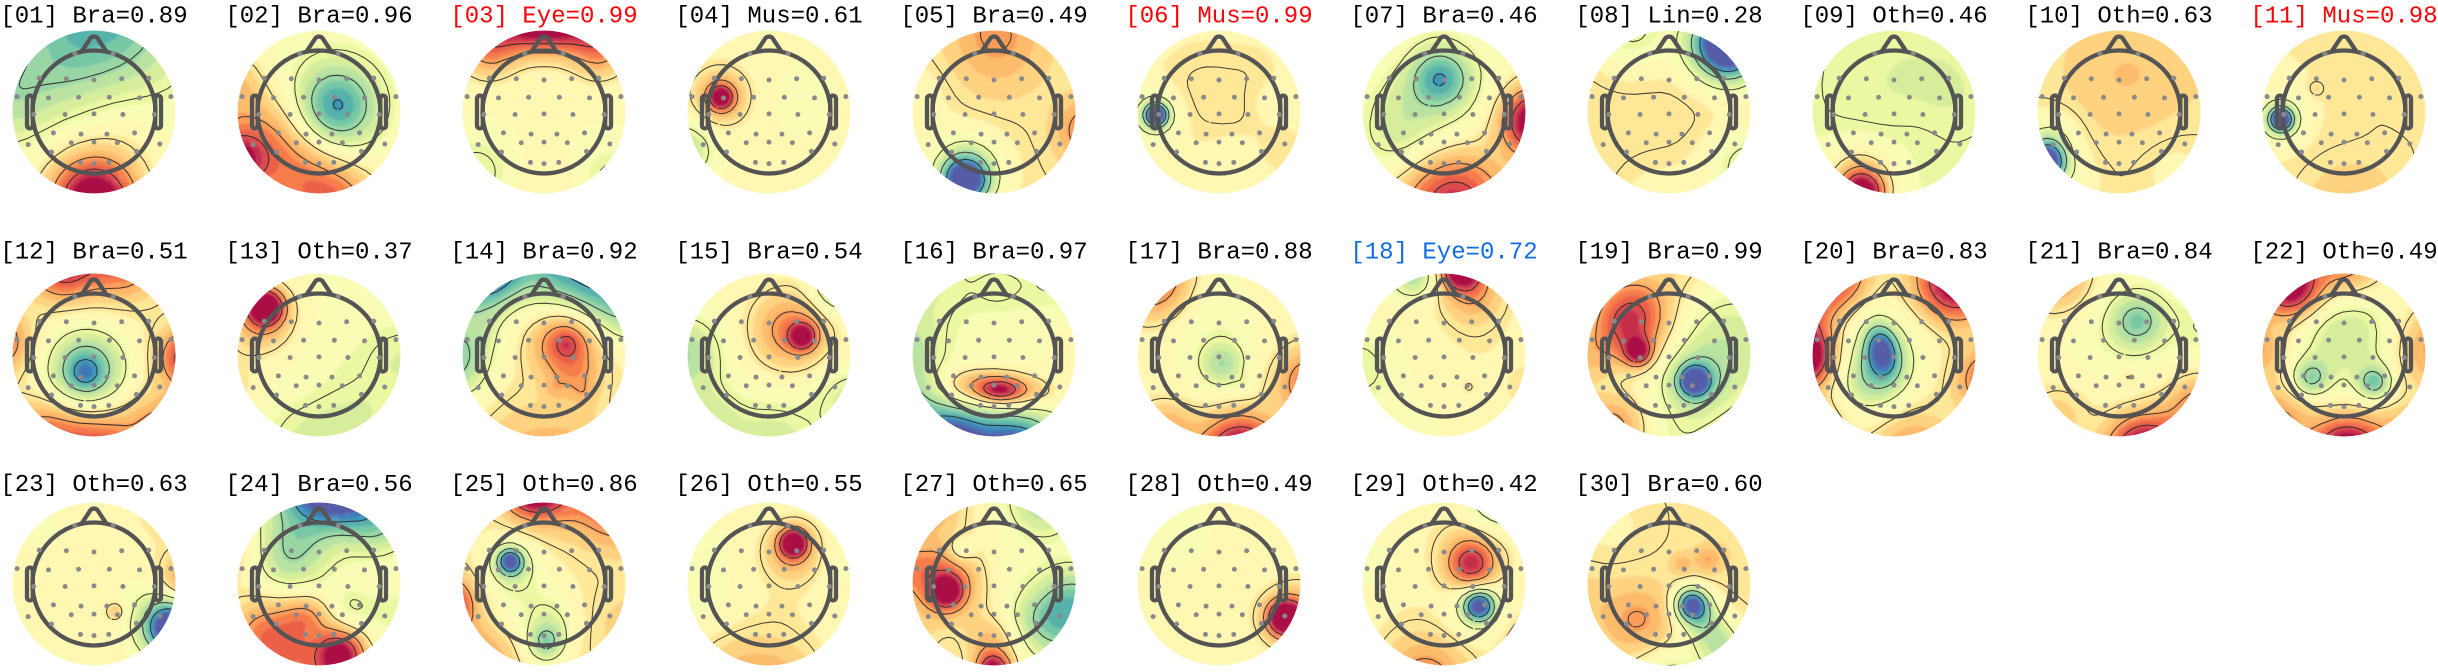 This screenshot has width=2438, height=672. I want to click on svg-text: [26] Oth=0.55, so click(768, 485).